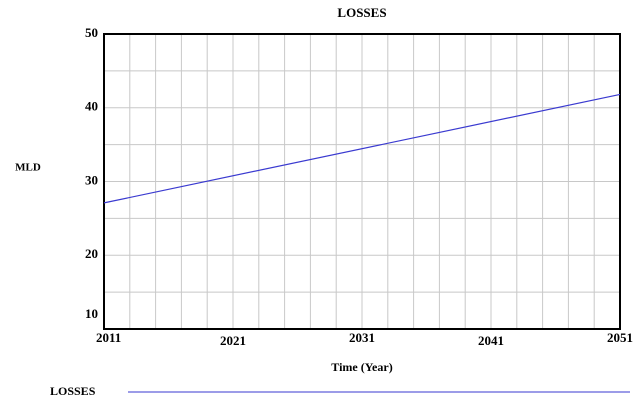 The height and width of the screenshot is (402, 642). What do you see at coordinates (91, 313) in the screenshot?
I see `y-tick-label: 10` at bounding box center [91, 313].